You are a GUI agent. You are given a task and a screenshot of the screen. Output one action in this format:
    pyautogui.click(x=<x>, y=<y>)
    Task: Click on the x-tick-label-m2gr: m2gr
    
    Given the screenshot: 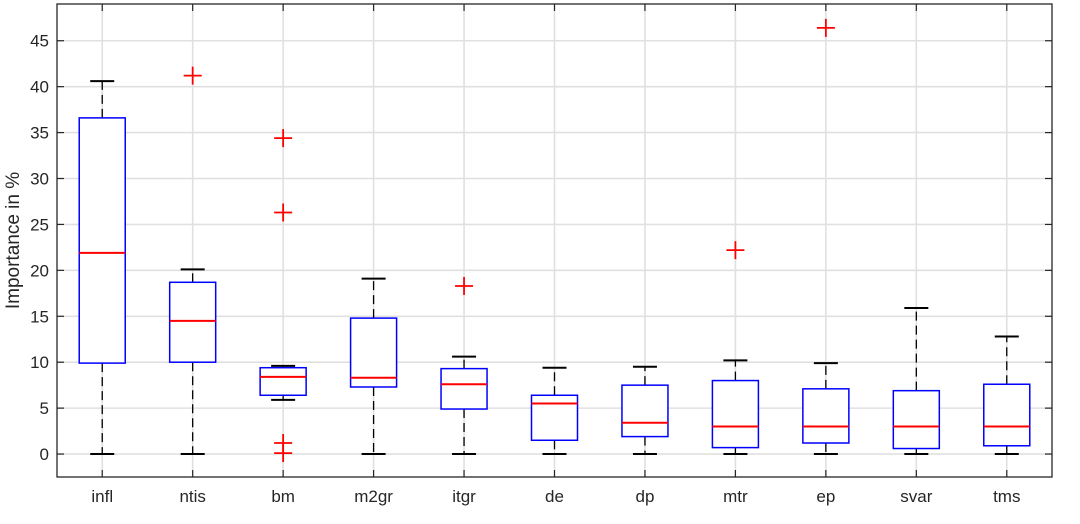 What is the action you would take?
    pyautogui.click(x=373, y=496)
    